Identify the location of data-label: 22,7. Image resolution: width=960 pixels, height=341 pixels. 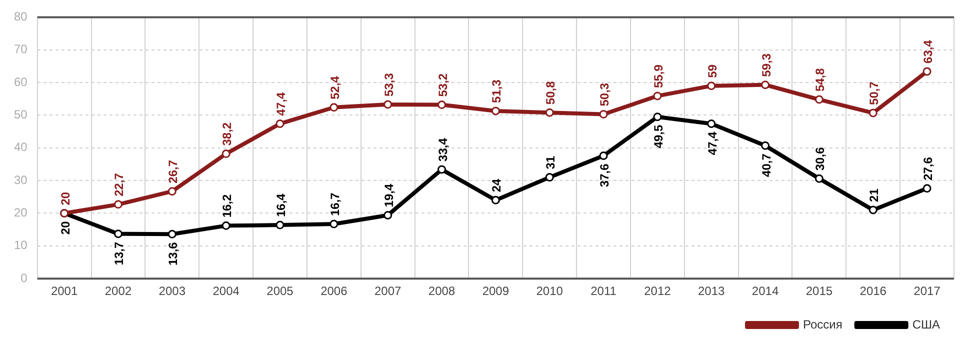
(119, 184).